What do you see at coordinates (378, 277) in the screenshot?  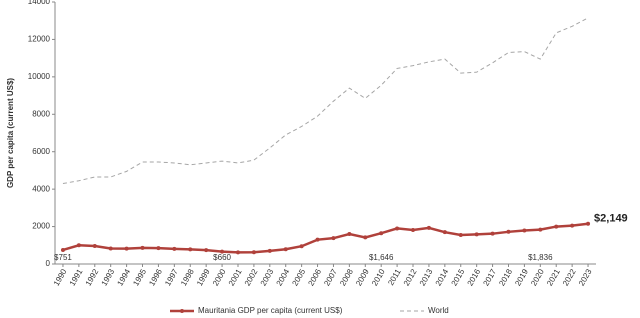 I see `x-tick-label: 2010` at bounding box center [378, 277].